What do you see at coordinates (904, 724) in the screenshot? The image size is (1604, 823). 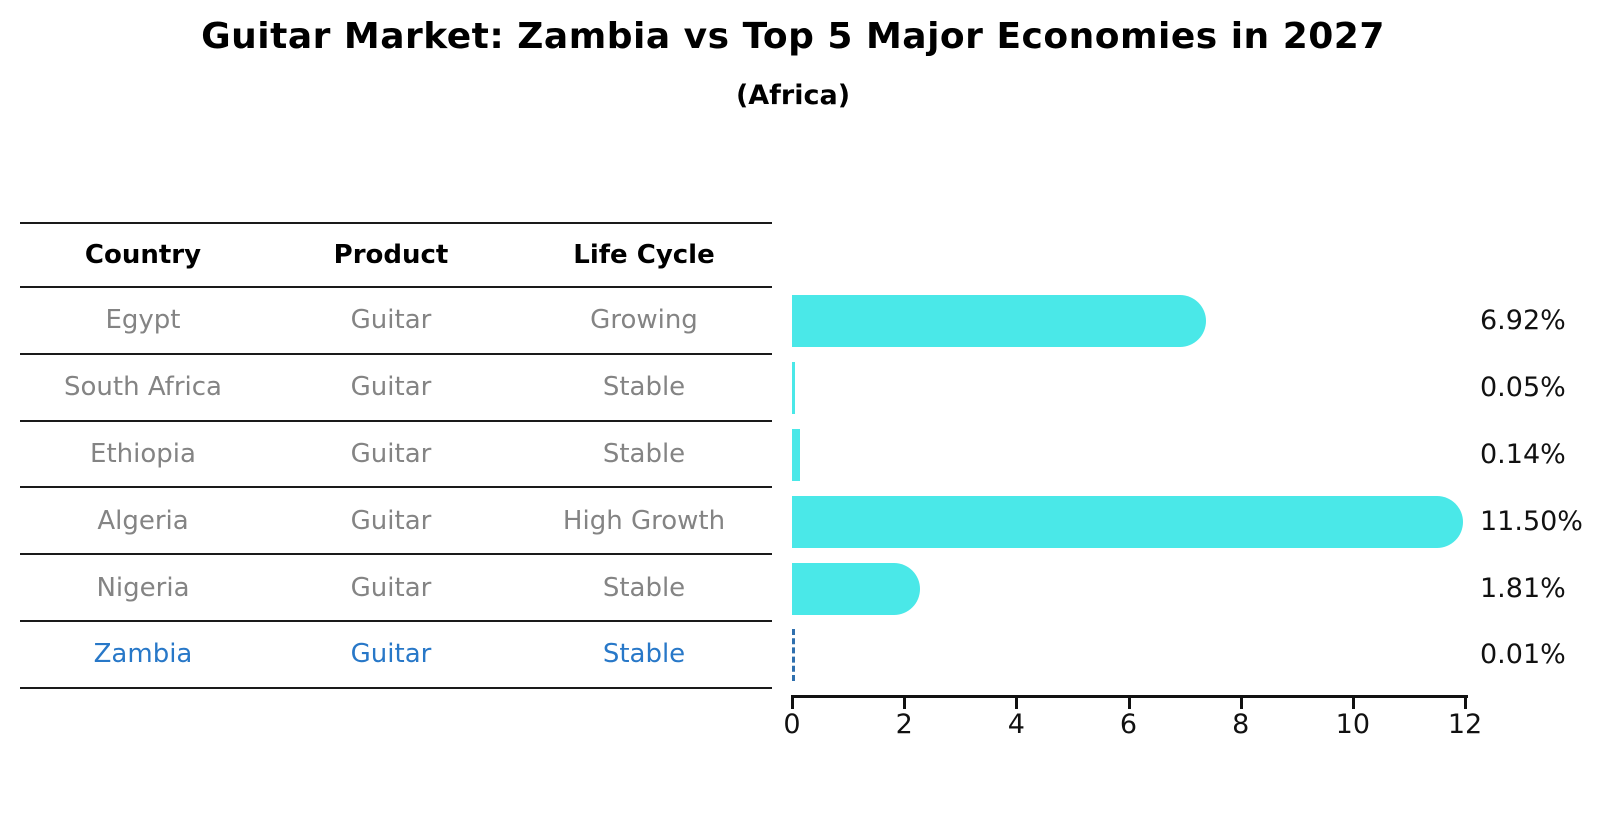 I see `x-axis-tick-label: 2` at bounding box center [904, 724].